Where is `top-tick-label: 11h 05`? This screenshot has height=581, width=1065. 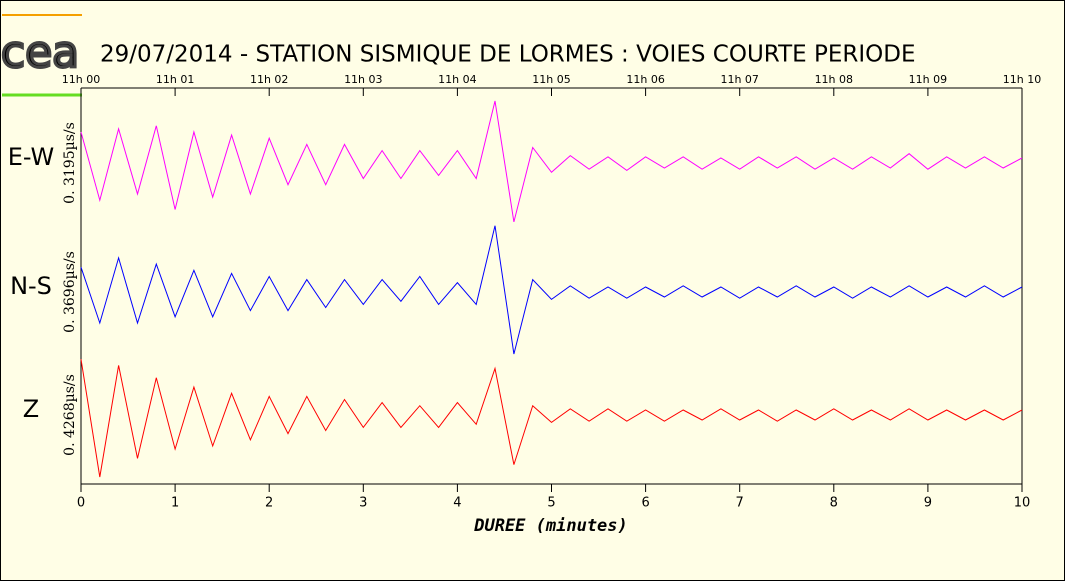
top-tick-label: 11h 05 is located at coordinates (551, 79).